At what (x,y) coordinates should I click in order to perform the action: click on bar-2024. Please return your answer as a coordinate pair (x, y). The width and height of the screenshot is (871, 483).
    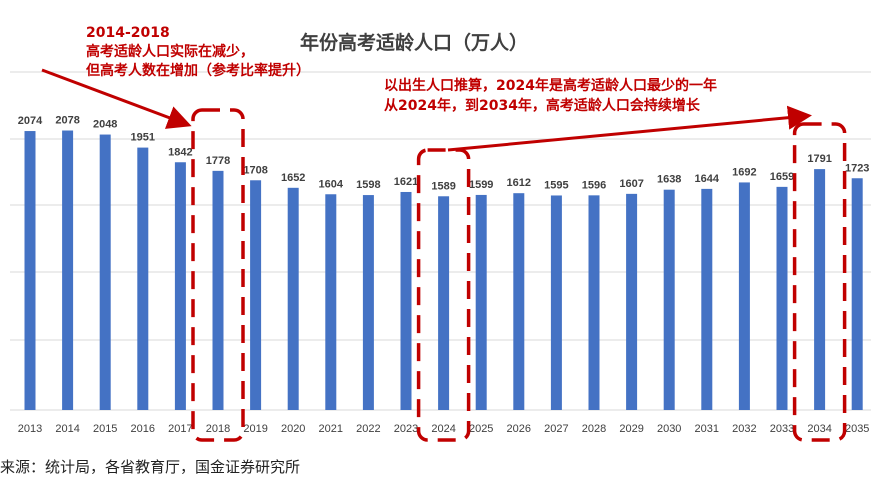
    Looking at the image, I should click on (444, 303).